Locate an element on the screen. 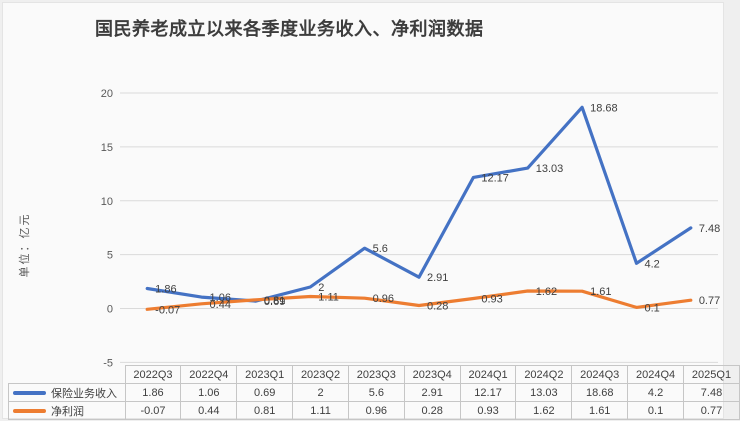  legend-cell: 净利润 is located at coordinates (67, 410).